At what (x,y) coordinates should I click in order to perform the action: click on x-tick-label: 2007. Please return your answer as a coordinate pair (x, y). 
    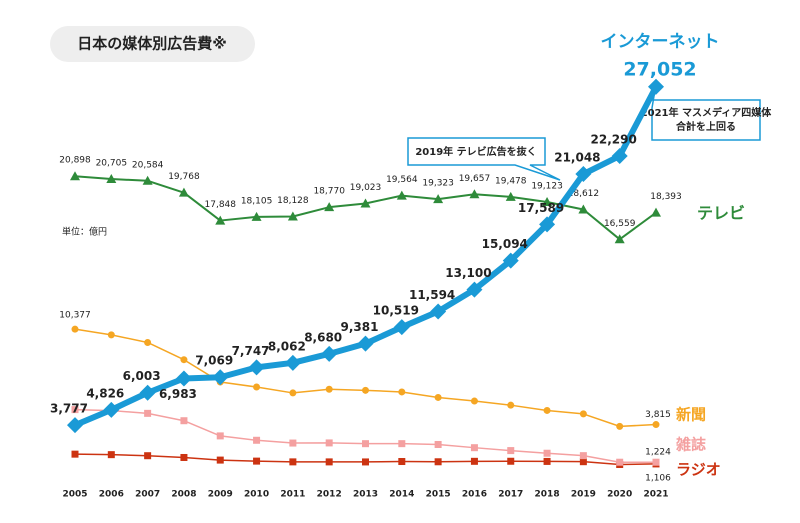
    Looking at the image, I should click on (147, 495).